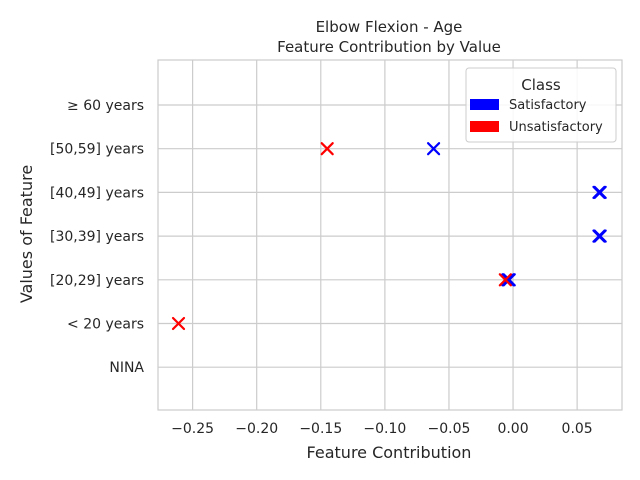 This screenshot has height=480, width=640. I want to click on y-tick-label: < 20 years, so click(105, 325).